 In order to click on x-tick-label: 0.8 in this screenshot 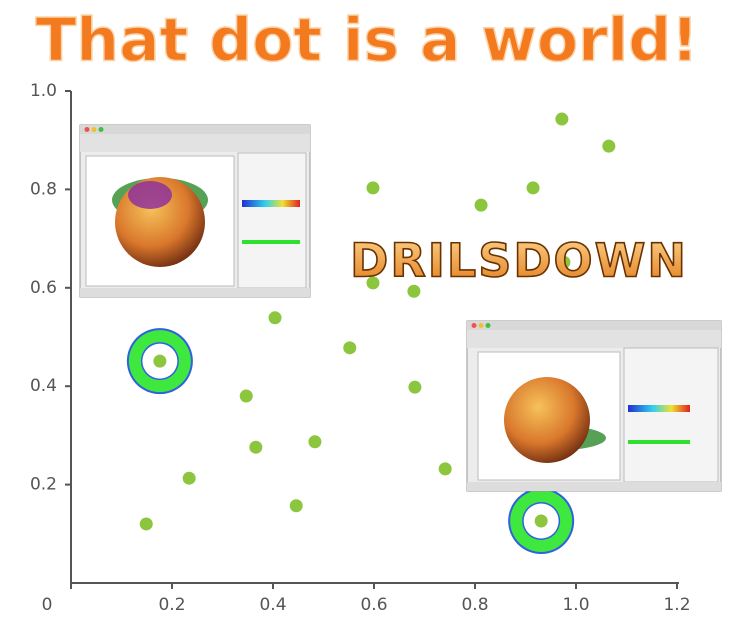, I will do `click(474, 605)`.